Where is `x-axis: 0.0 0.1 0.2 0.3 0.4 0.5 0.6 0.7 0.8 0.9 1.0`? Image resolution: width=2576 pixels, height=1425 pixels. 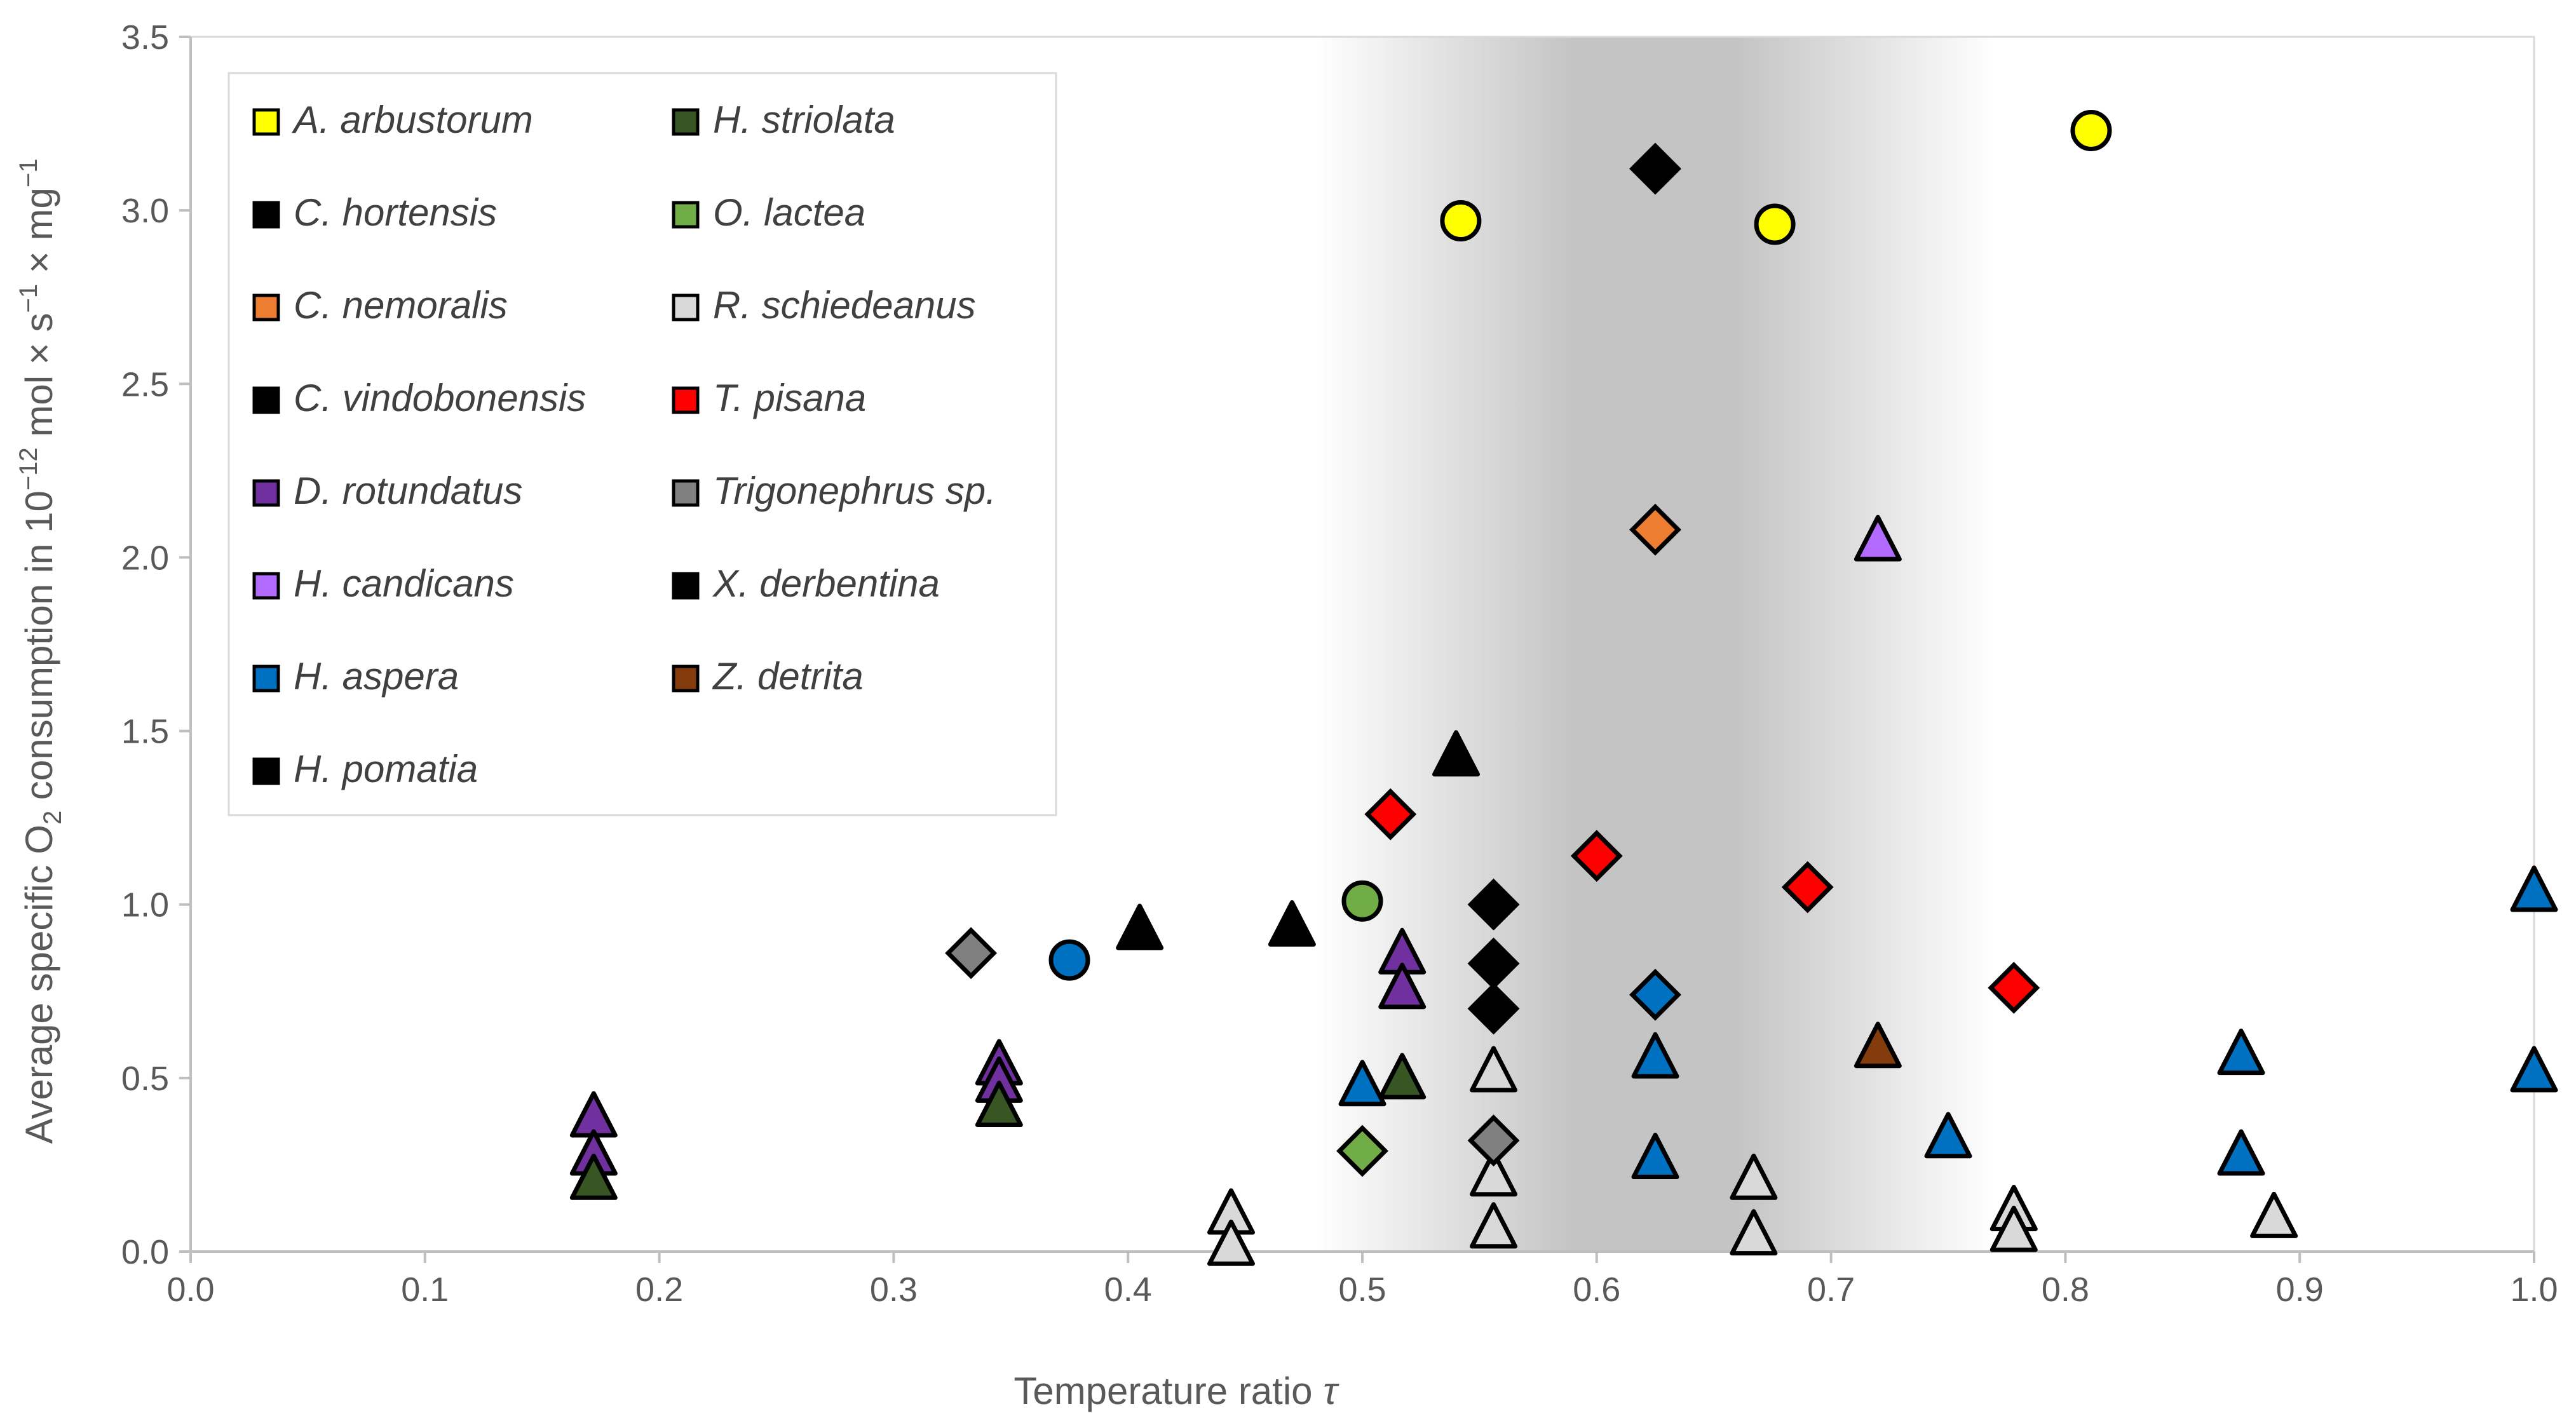 x-axis: 0.0 0.1 0.2 0.3 0.4 0.5 0.6 0.7 0.8 0.9 1.0 is located at coordinates (1362, 1280).